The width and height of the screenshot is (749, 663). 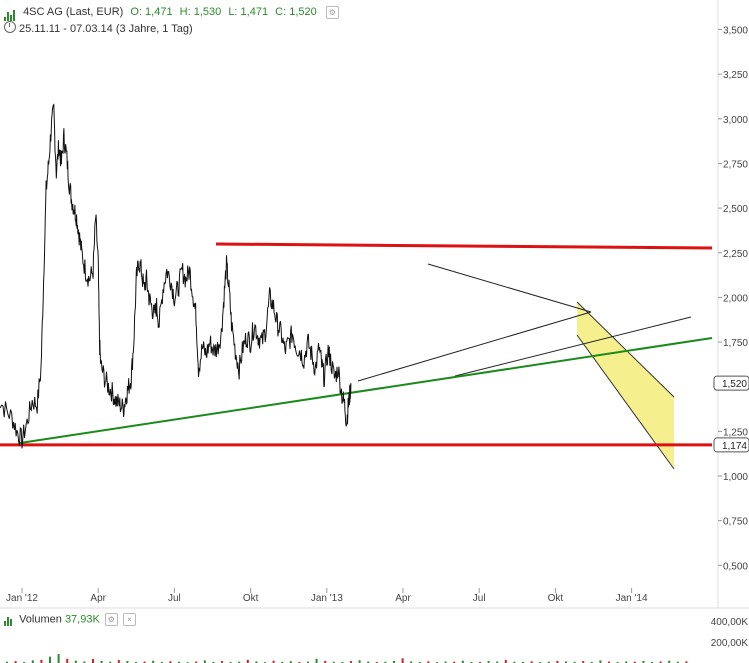 I want to click on y-tick-label: 2,500, so click(x=735, y=209).